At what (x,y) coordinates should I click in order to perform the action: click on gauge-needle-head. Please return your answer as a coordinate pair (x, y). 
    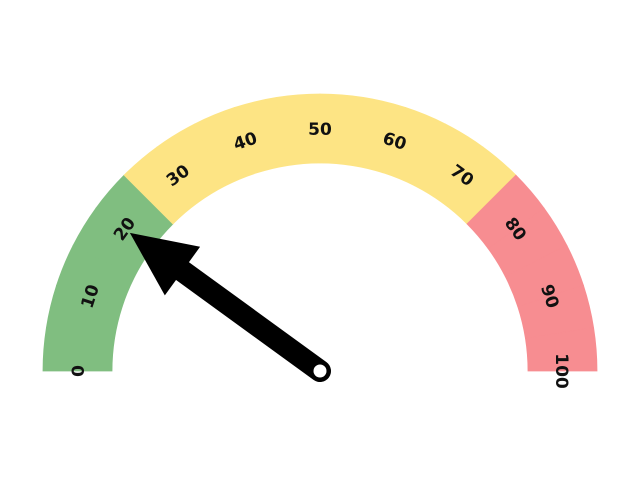
    Looking at the image, I should click on (165, 264).